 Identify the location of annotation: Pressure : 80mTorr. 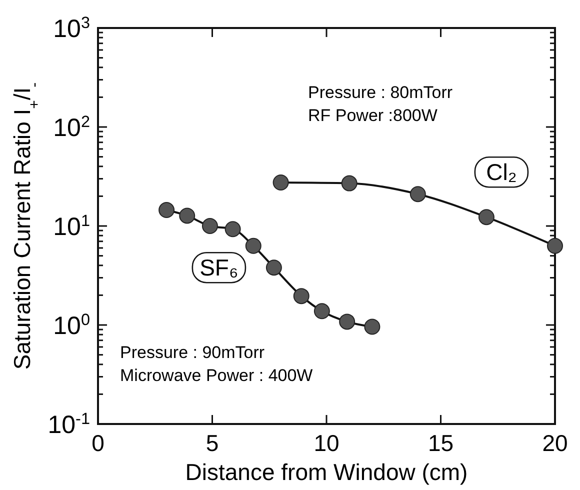
(380, 92).